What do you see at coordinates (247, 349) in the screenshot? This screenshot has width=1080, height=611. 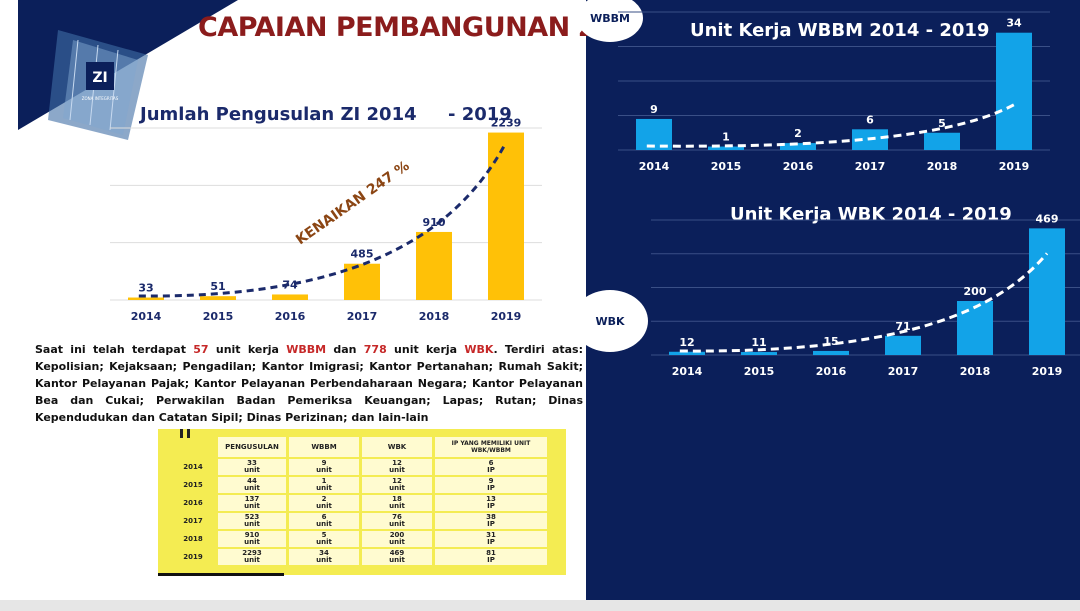 I see `para-text-2: unit kerja` at bounding box center [247, 349].